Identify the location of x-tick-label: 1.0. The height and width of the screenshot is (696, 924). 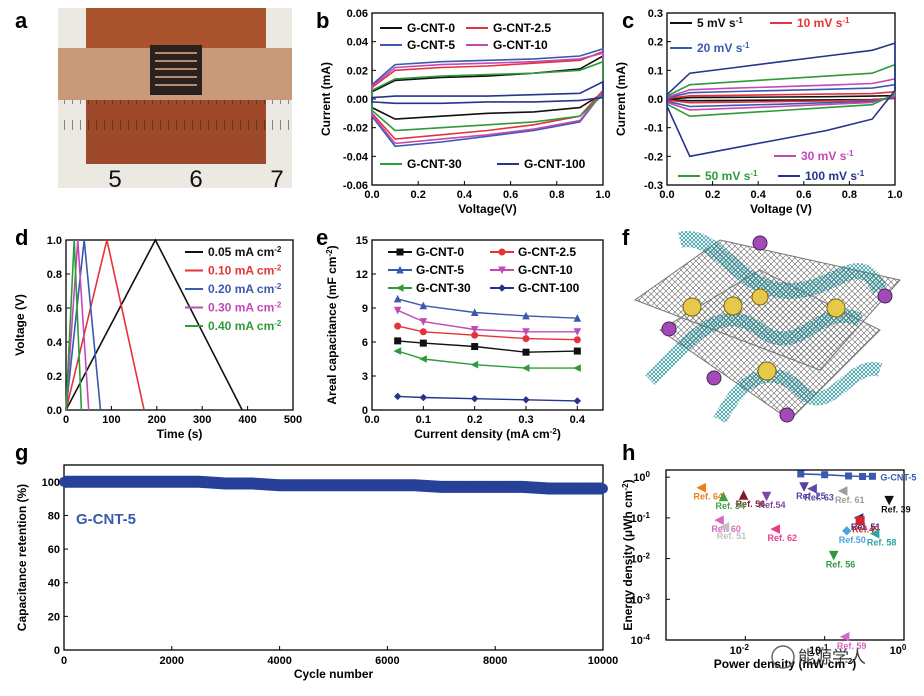
(602, 195).